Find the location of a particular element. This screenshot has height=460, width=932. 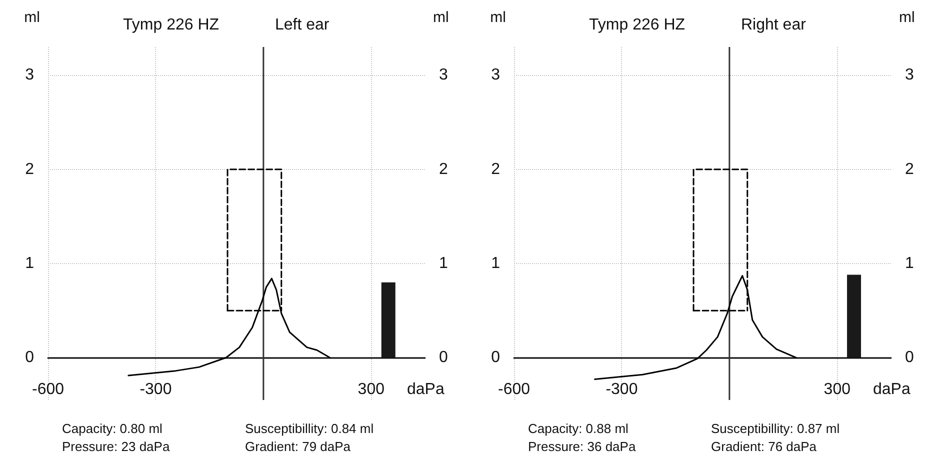

text: Pressure: 23 daPa is located at coordinates (116, 446).